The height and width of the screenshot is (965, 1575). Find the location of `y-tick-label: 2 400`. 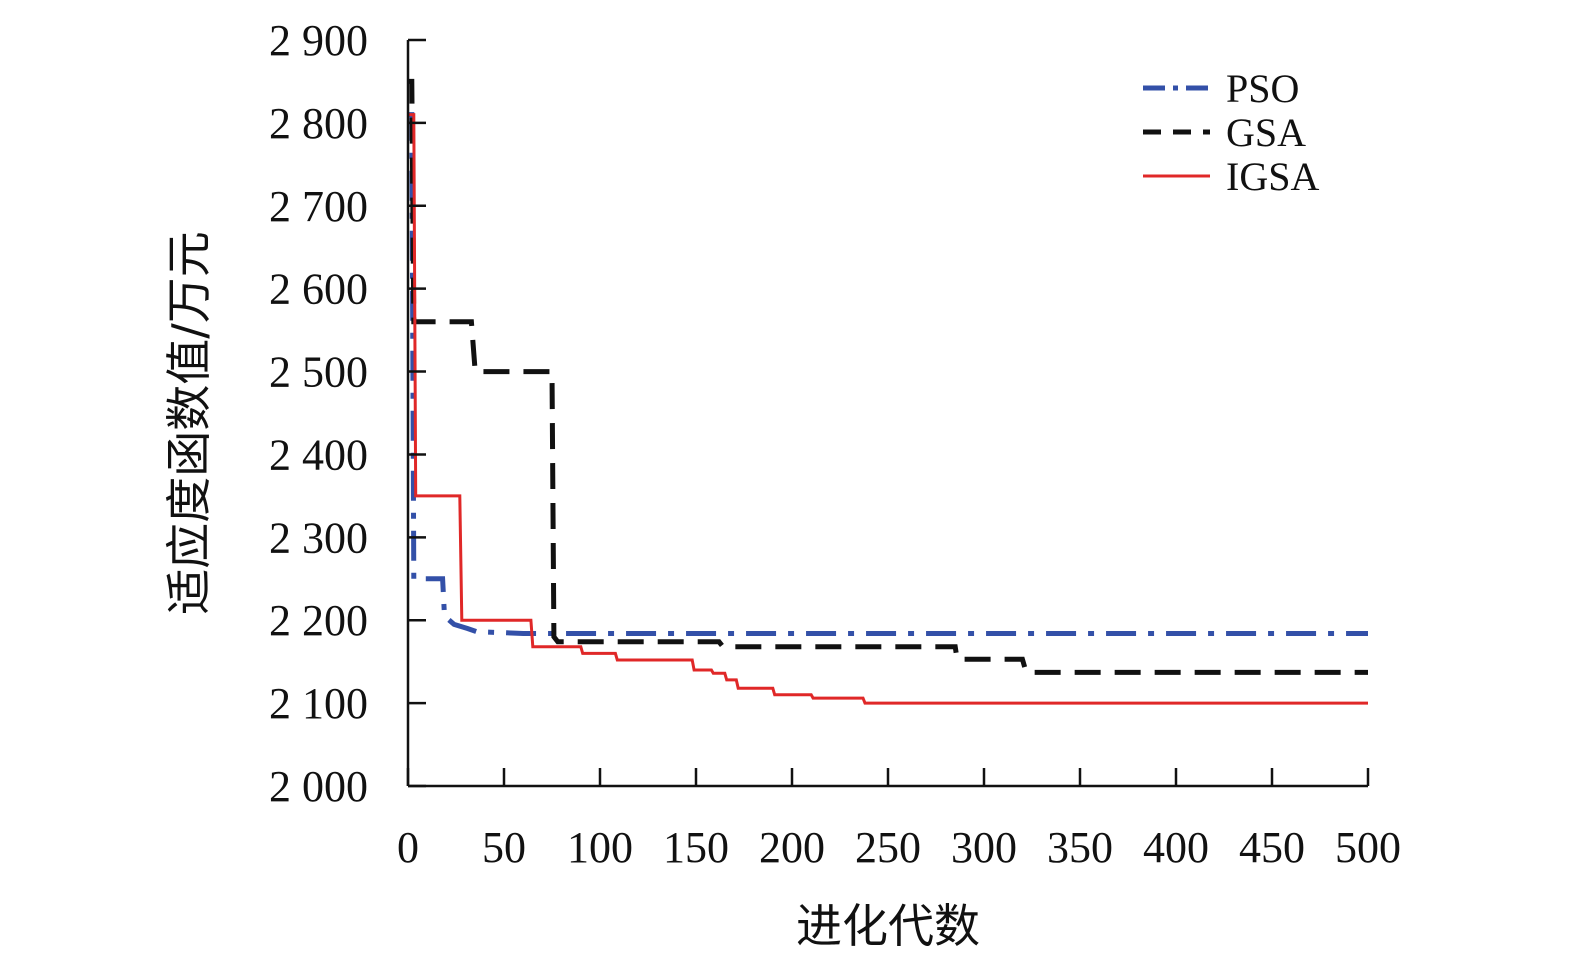

y-tick-label: 2 400 is located at coordinates (318, 454).